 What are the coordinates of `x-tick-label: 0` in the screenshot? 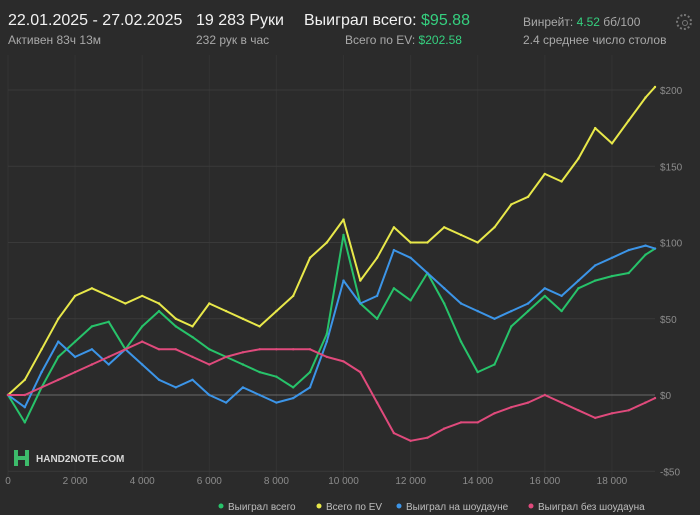 It's located at (8, 481).